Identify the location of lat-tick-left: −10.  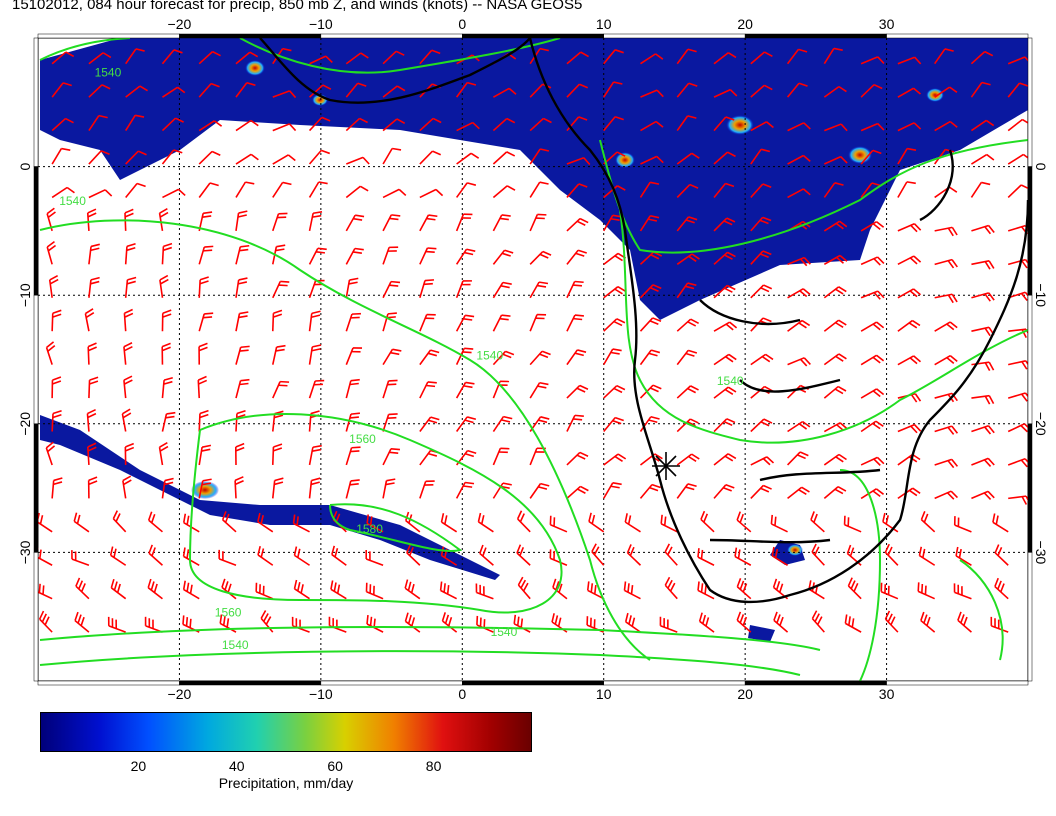
(25, 295).